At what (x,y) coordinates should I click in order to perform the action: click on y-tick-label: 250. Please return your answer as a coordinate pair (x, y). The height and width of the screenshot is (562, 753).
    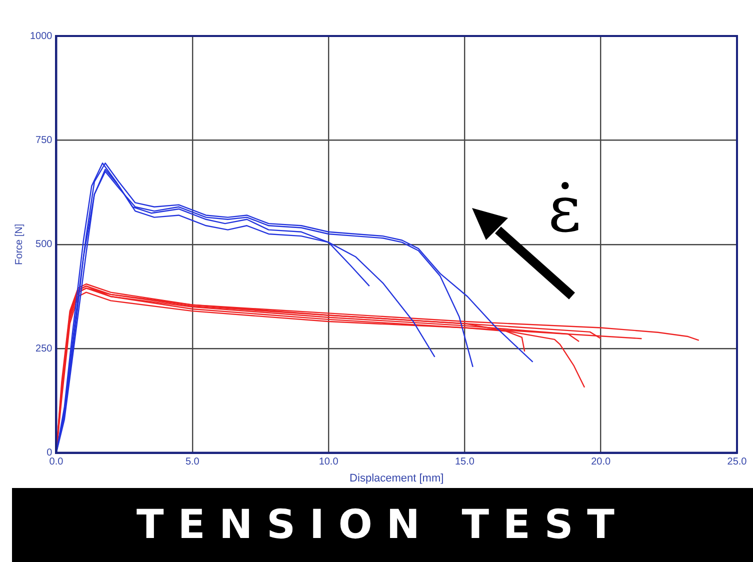
    Looking at the image, I should click on (44, 348).